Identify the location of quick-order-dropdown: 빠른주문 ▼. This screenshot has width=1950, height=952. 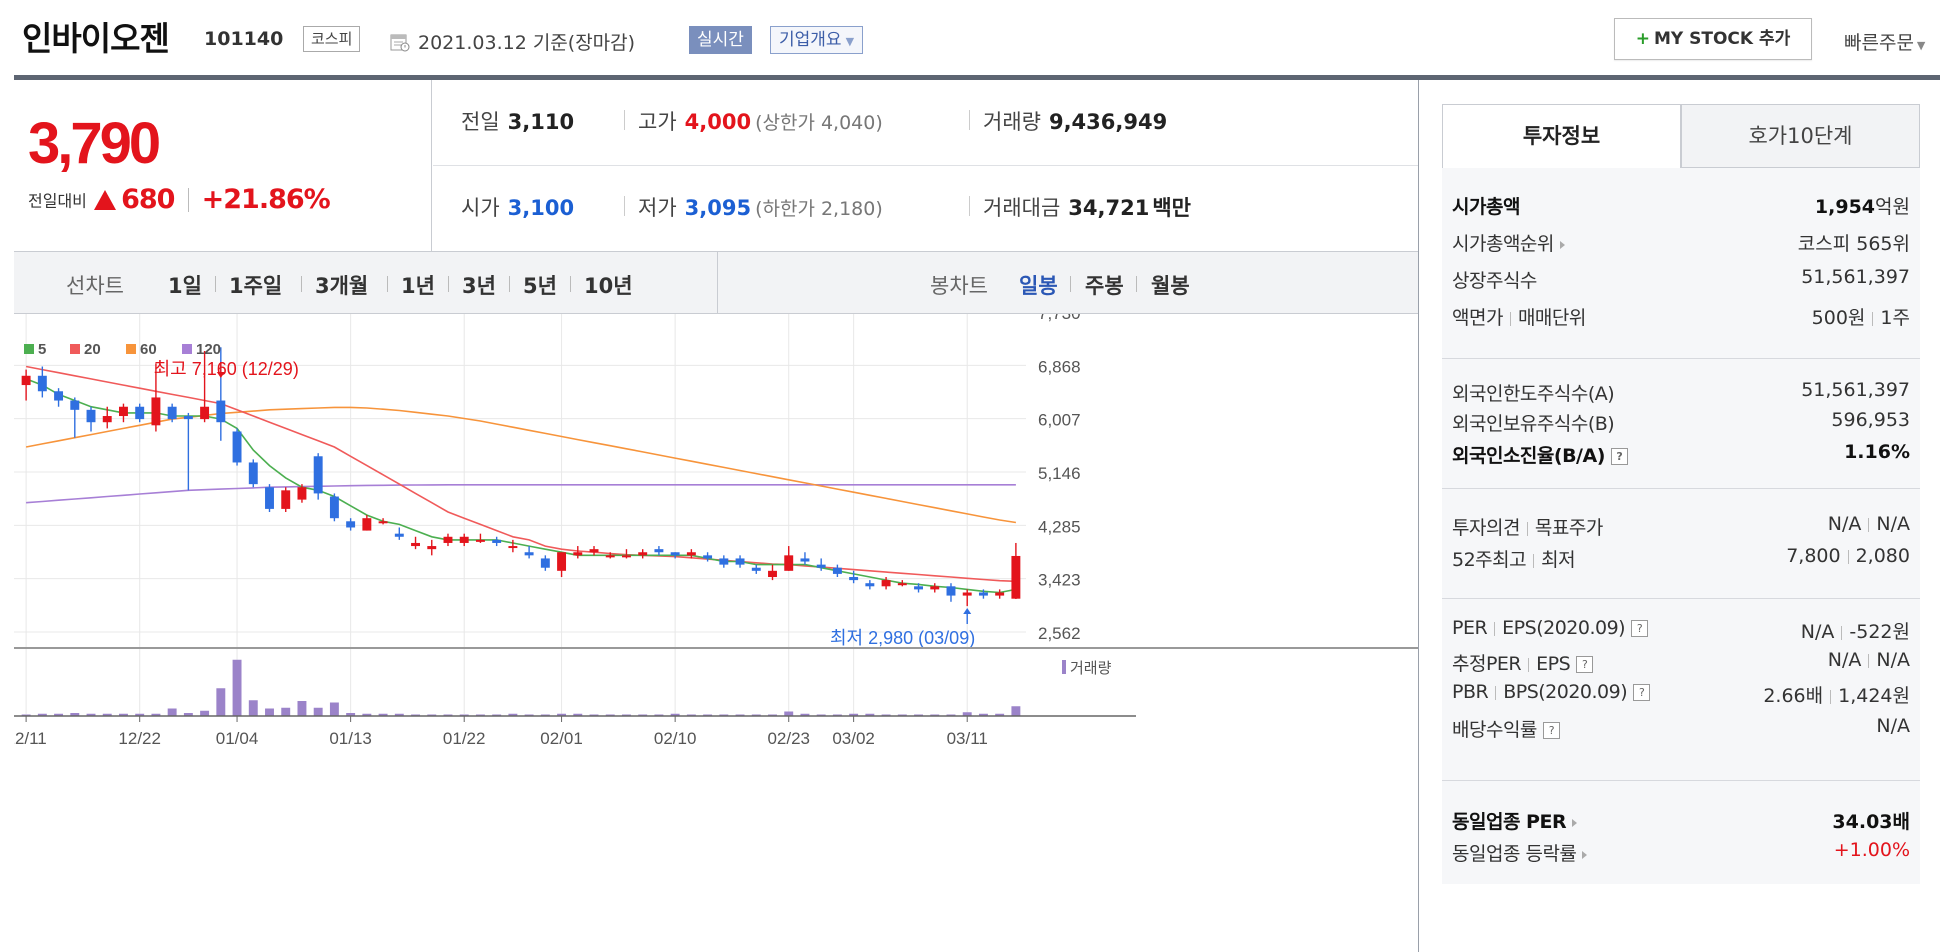
(1884, 41).